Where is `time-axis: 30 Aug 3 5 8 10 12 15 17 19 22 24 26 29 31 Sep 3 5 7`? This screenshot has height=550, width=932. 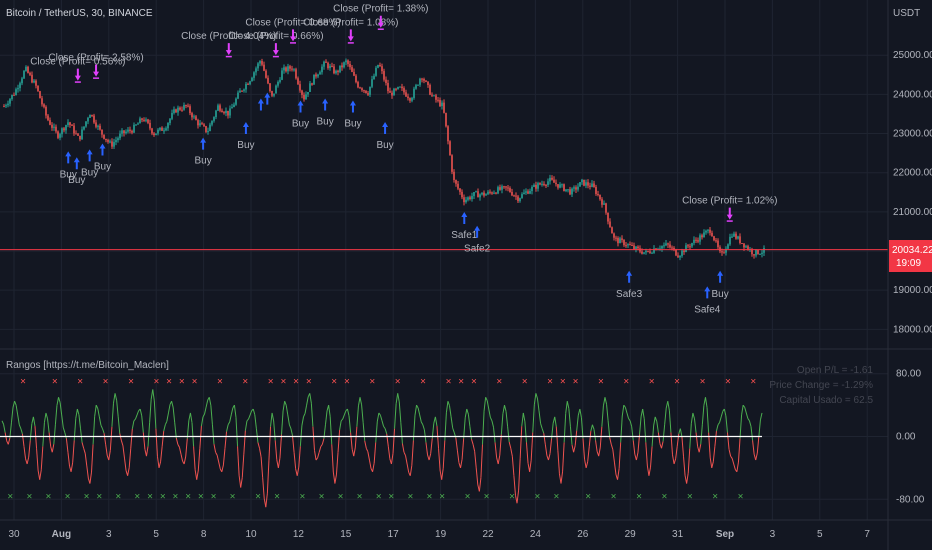
time-axis: 30 Aug 3 5 8 10 12 15 17 19 22 24 26 29 31 Sep 3 5 7 is located at coordinates (439, 534).